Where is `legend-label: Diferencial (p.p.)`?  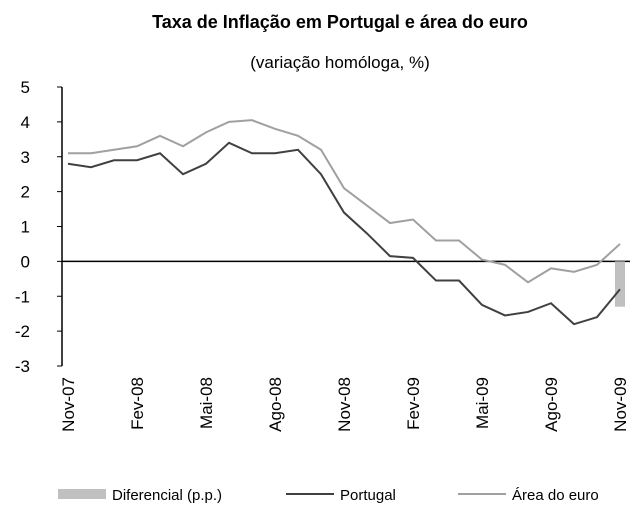
legend-label: Diferencial (p.p.) is located at coordinates (167, 495).